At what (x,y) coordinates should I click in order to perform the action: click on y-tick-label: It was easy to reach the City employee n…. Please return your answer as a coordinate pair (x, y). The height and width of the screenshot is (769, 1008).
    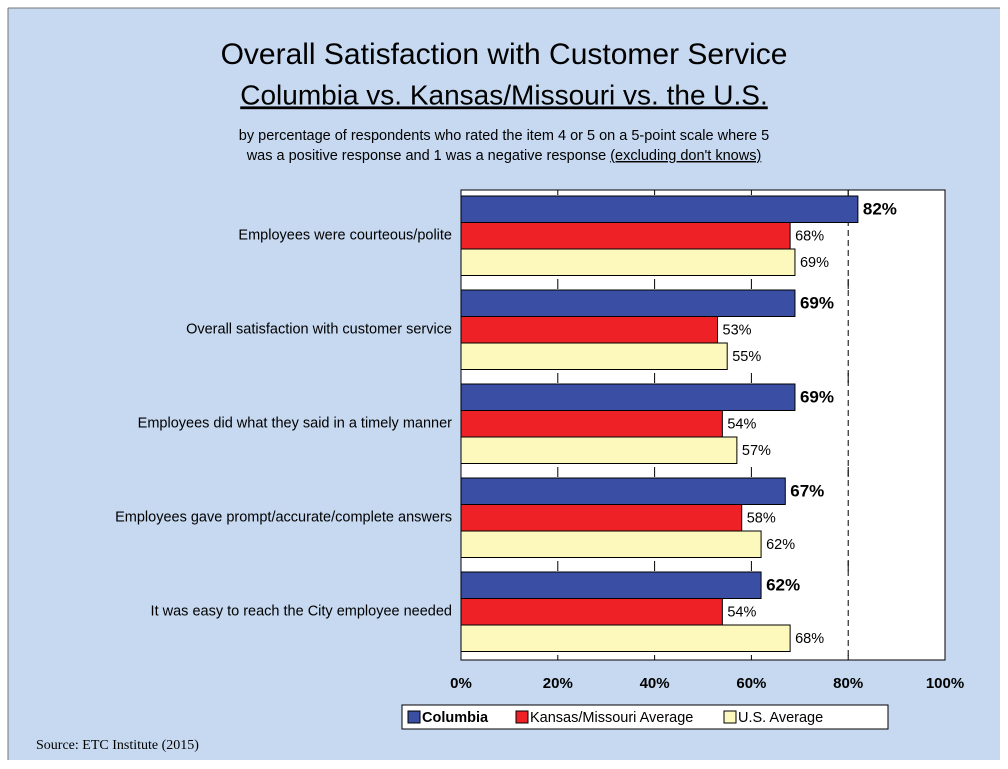
    Looking at the image, I should click on (301, 612).